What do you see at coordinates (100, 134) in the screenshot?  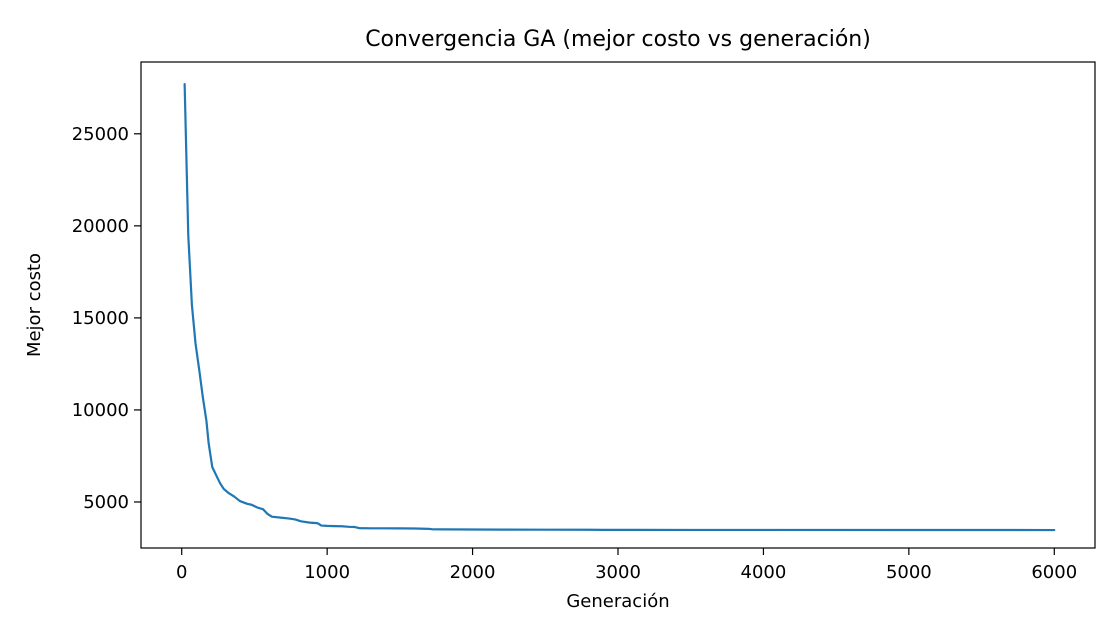 I see `y-tick-label: 25000` at bounding box center [100, 134].